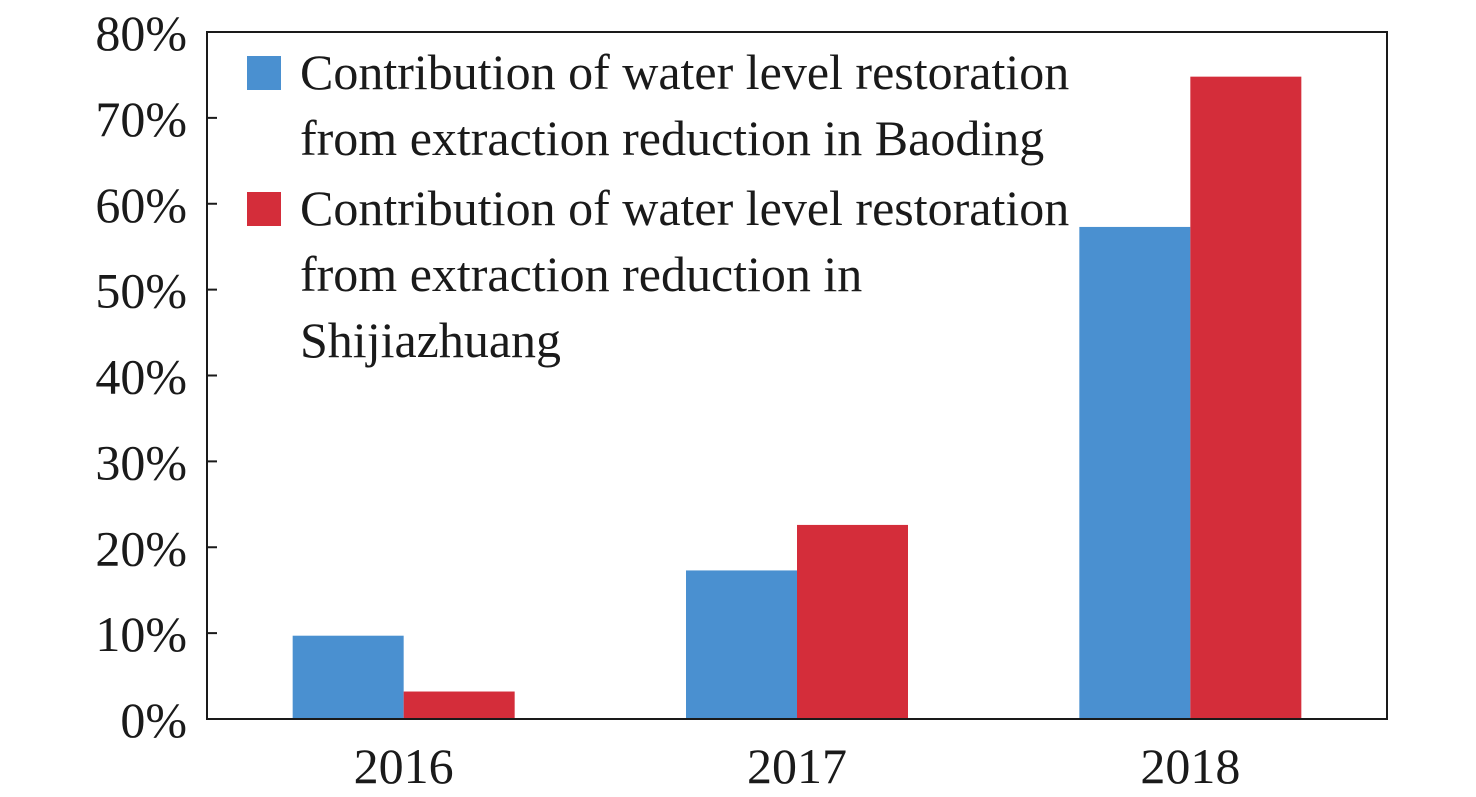 Image resolution: width=1476 pixels, height=797 pixels. I want to click on y-tick-label: 20%, so click(141, 548).